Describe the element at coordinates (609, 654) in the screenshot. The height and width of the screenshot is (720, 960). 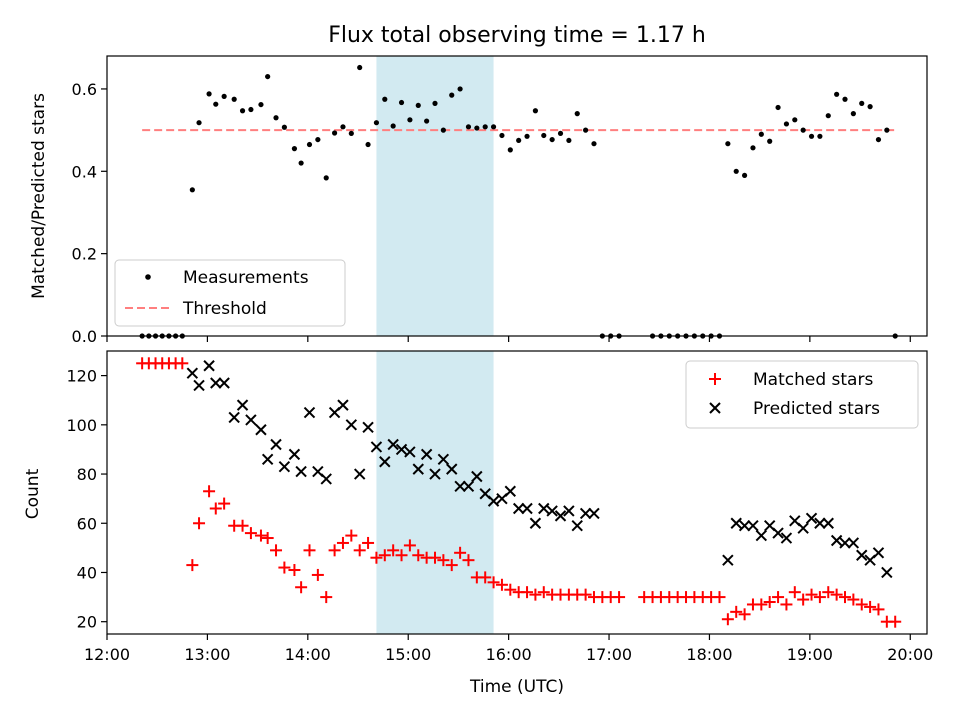
I see `bottom-xtick-label: 17:00` at that location.